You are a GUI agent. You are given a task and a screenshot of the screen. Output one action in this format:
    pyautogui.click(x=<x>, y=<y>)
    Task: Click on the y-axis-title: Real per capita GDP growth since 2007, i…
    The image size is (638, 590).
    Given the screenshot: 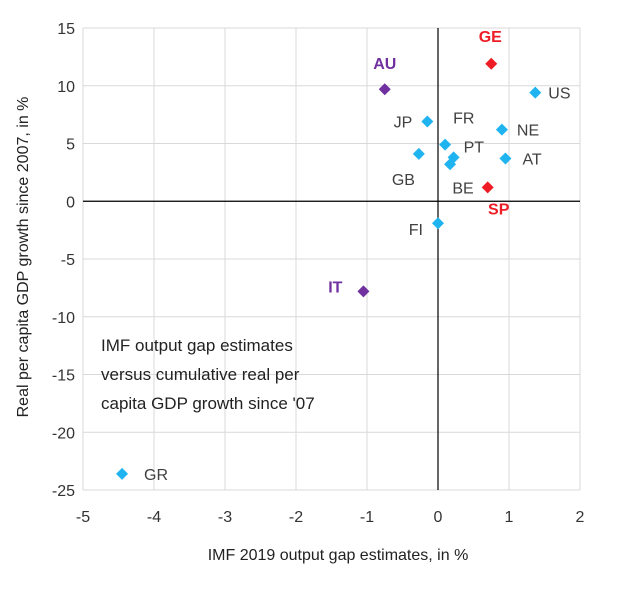 What is the action you would take?
    pyautogui.click(x=23, y=257)
    